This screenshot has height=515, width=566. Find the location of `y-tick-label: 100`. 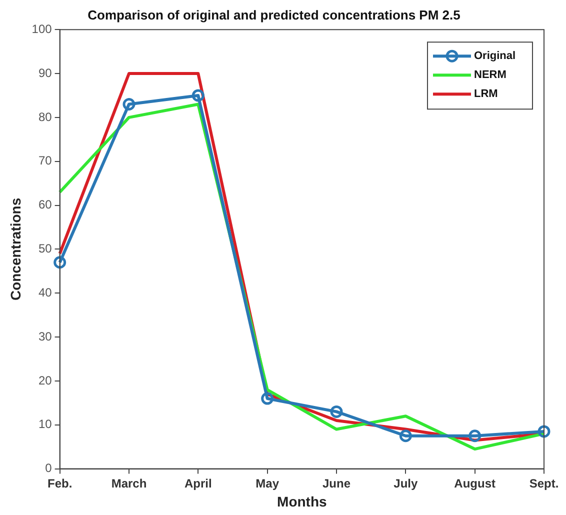

y-tick-label: 100 is located at coordinates (42, 29).